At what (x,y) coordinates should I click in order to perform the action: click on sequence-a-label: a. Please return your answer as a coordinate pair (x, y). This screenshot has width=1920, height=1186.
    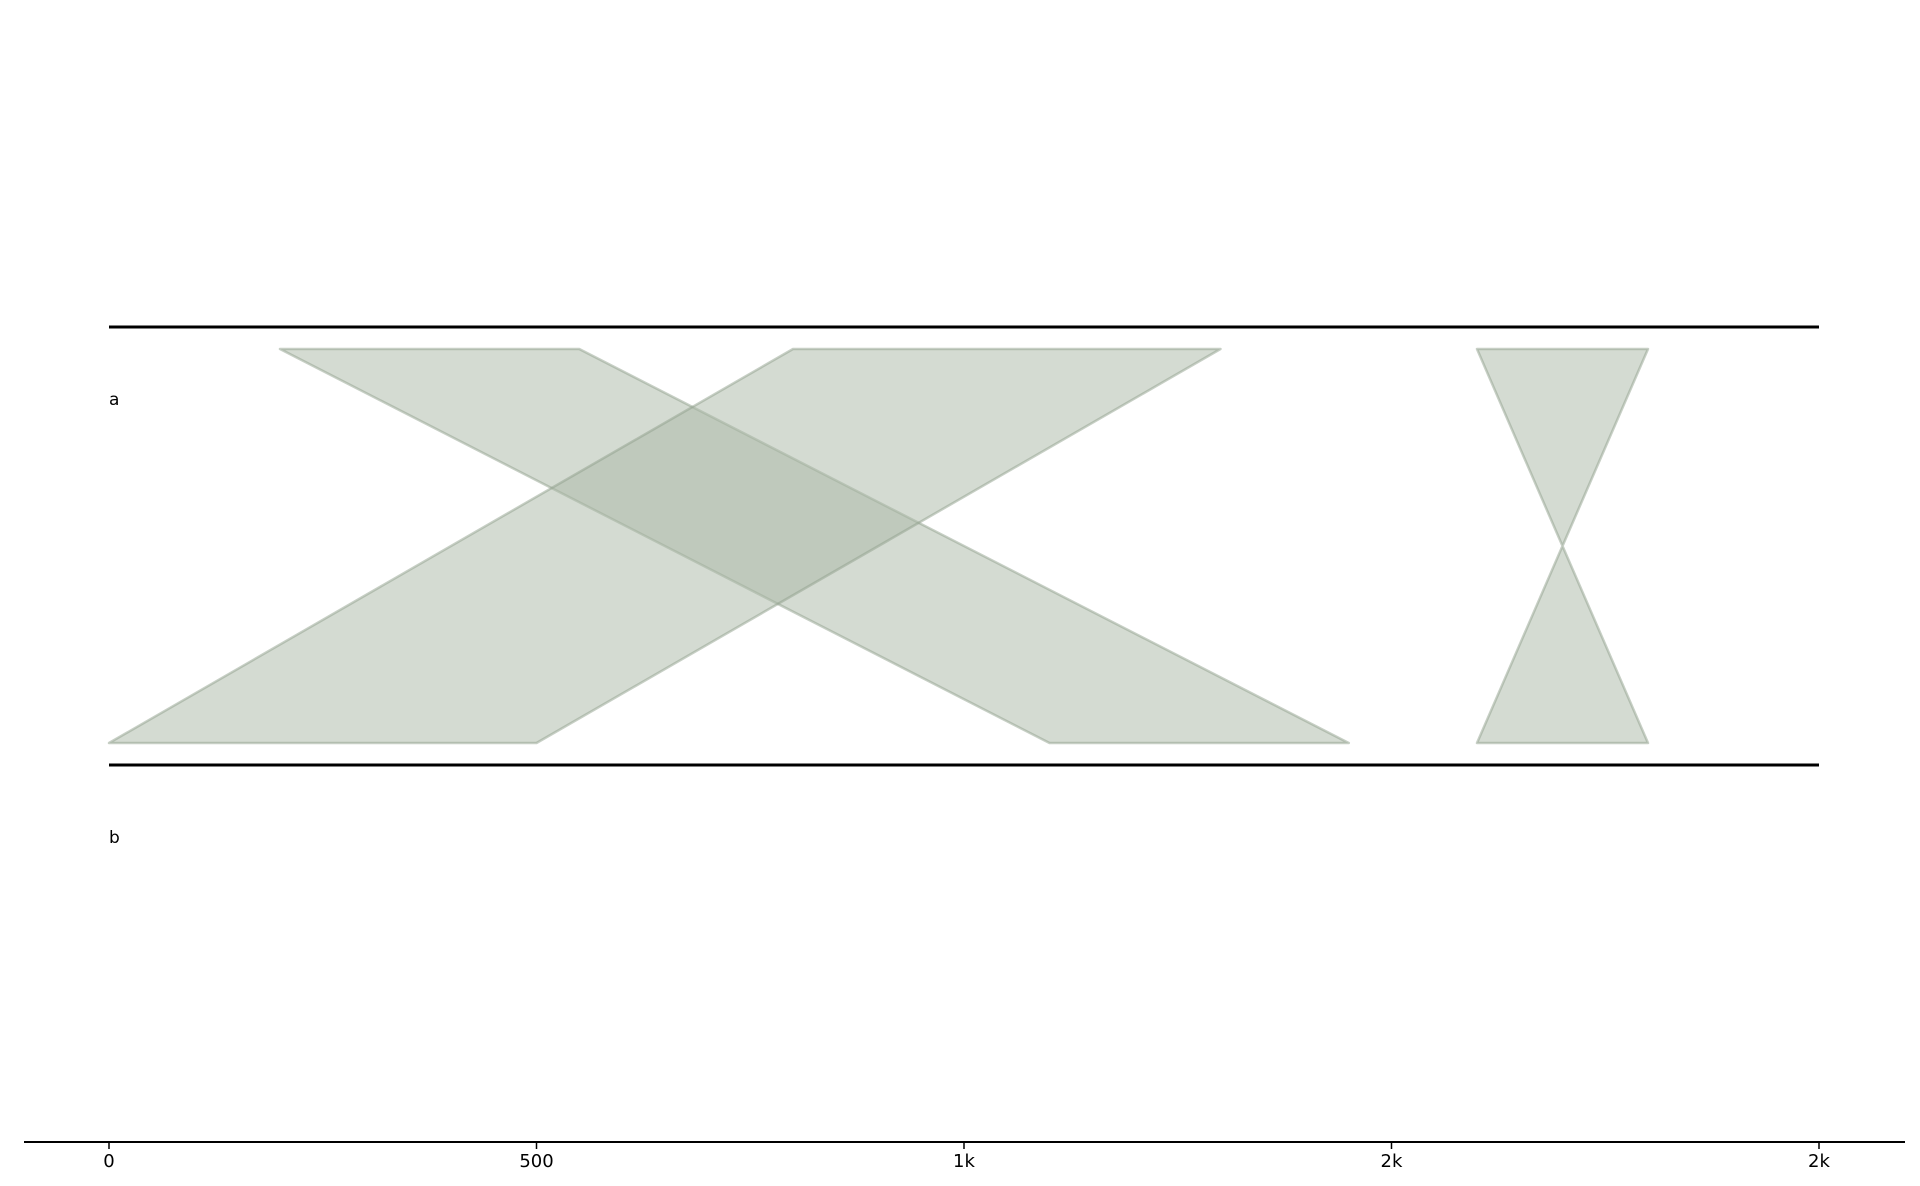
    Looking at the image, I should click on (114, 400).